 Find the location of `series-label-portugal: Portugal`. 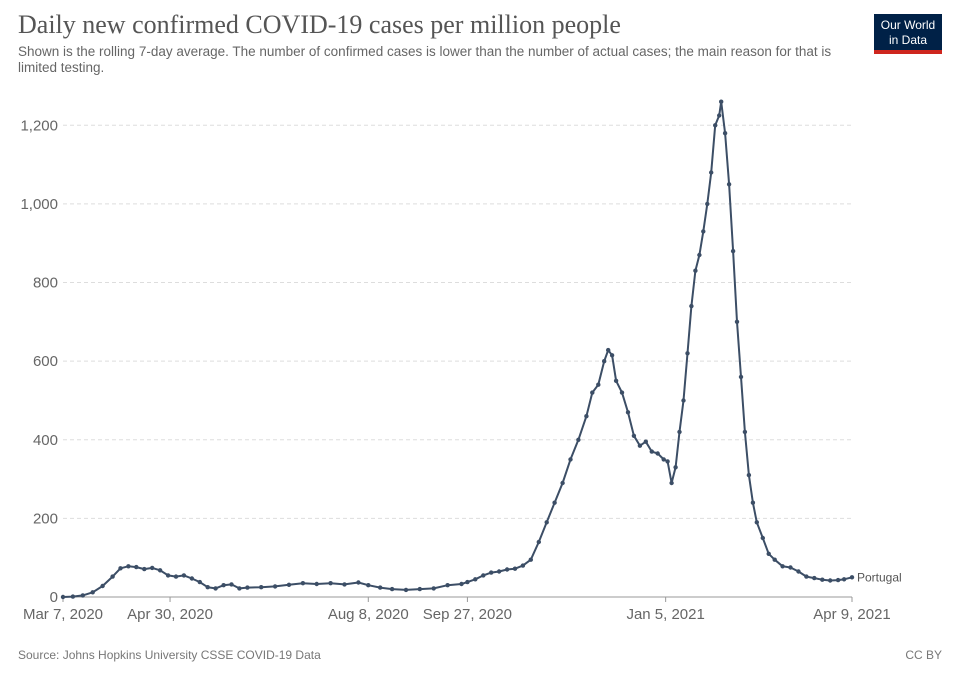

series-label-portugal: Portugal is located at coordinates (879, 577).